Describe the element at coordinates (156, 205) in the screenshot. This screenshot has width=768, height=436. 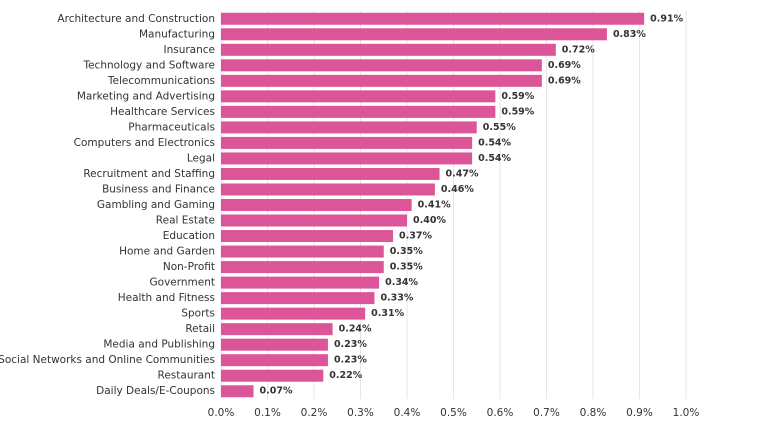
I see `y-tick-label: Gambling and Gaming` at that location.